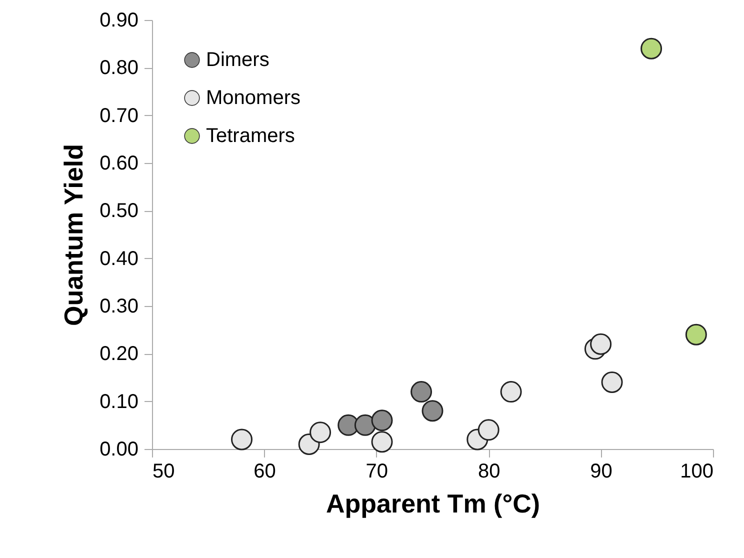 The height and width of the screenshot is (558, 744). I want to click on x-tick-label: 60, so click(265, 471).